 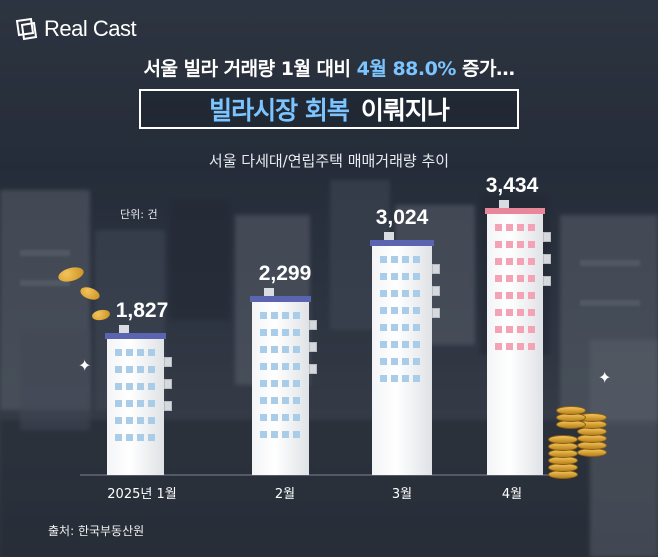 I want to click on brand-logo: Real Cast, so click(x=75, y=29).